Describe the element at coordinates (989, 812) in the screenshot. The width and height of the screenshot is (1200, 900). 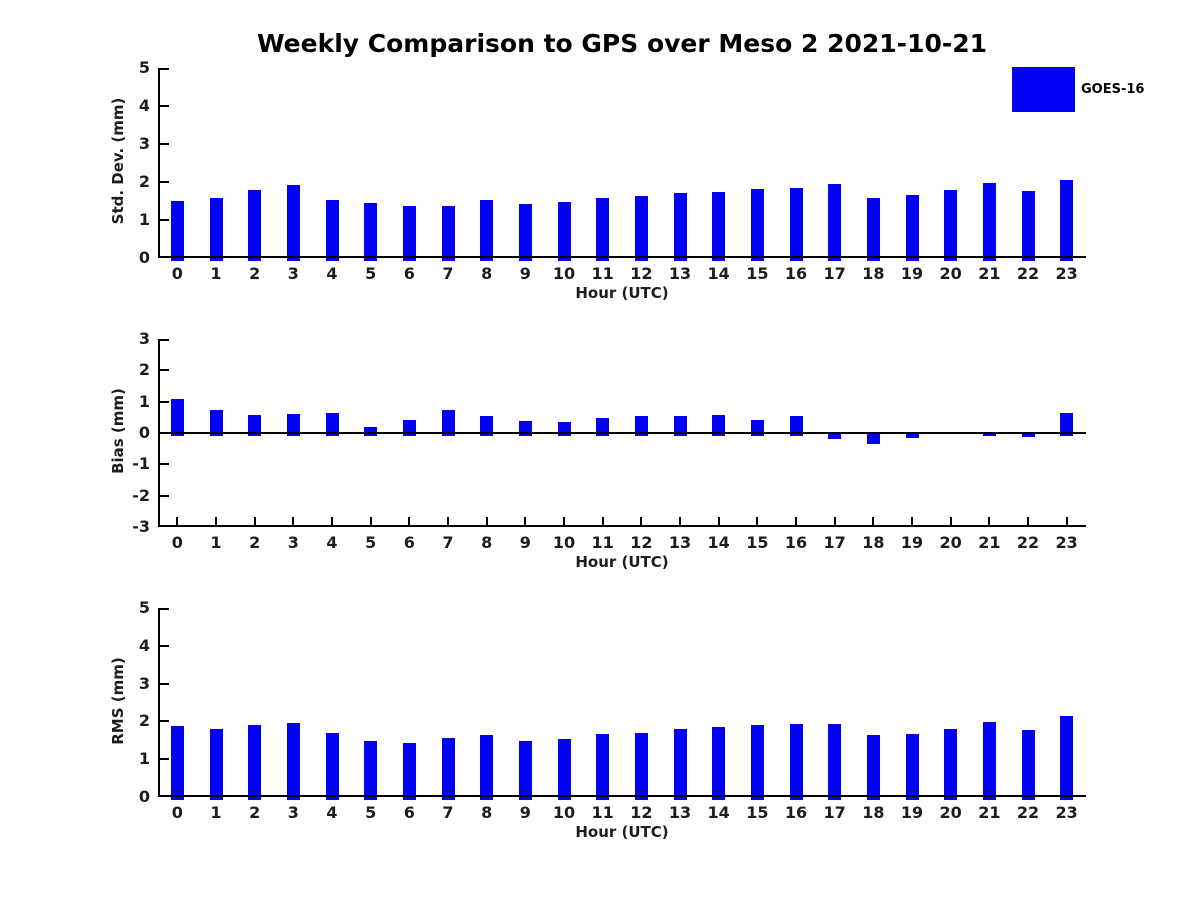
I see `x-tick-label: 21` at that location.